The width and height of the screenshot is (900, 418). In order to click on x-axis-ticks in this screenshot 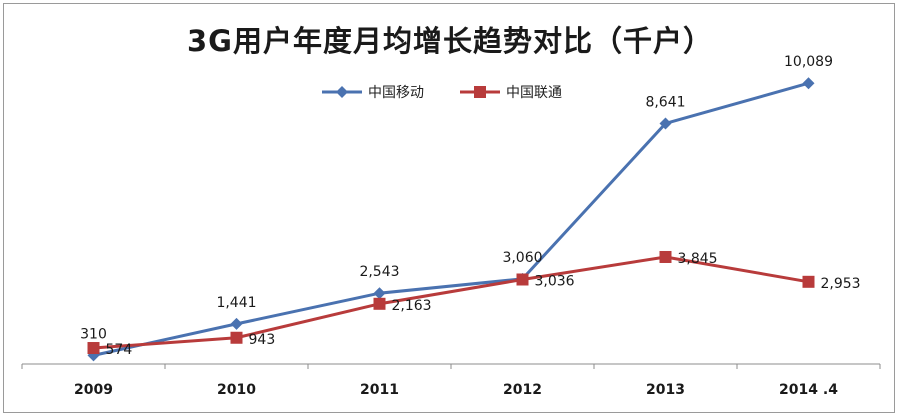, I will do `click(451, 366)`.